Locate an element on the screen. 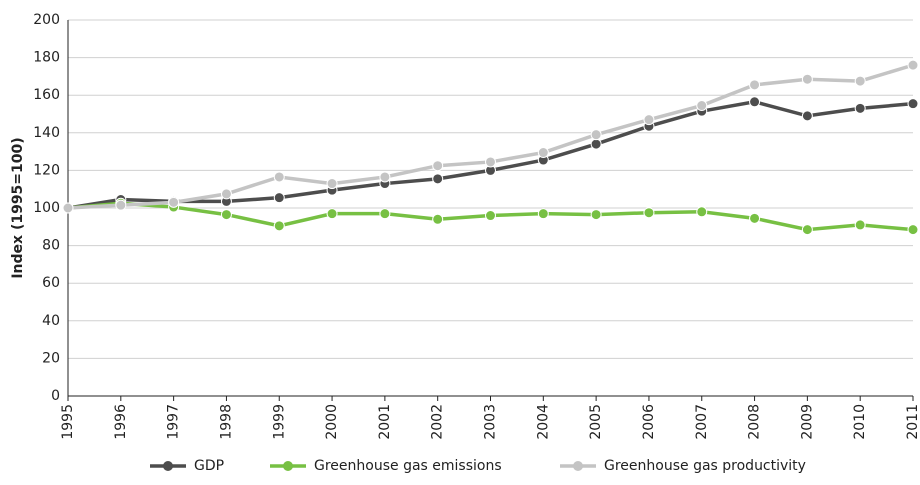 Image resolution: width=920 pixels, height=485 pixels. y-tick-label: 0 is located at coordinates (55, 396).